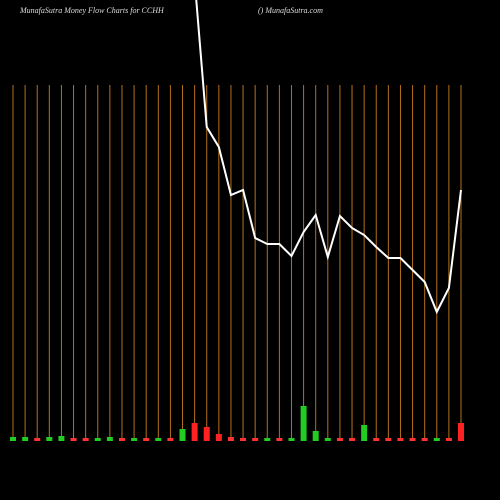  Describe the element at coordinates (290, 10) in the screenshot. I see `chart-subtitle: () MunafaSutra.com` at that location.